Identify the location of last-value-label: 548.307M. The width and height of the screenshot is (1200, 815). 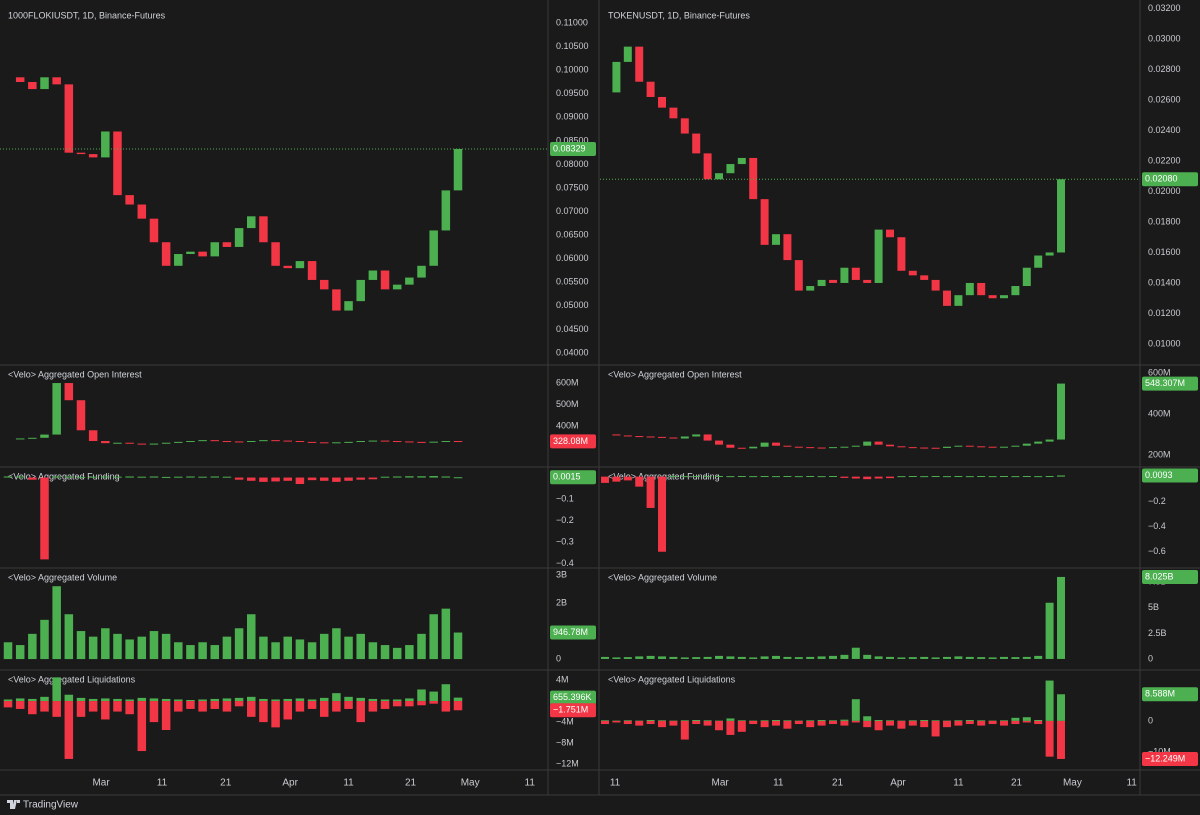
(1165, 383).